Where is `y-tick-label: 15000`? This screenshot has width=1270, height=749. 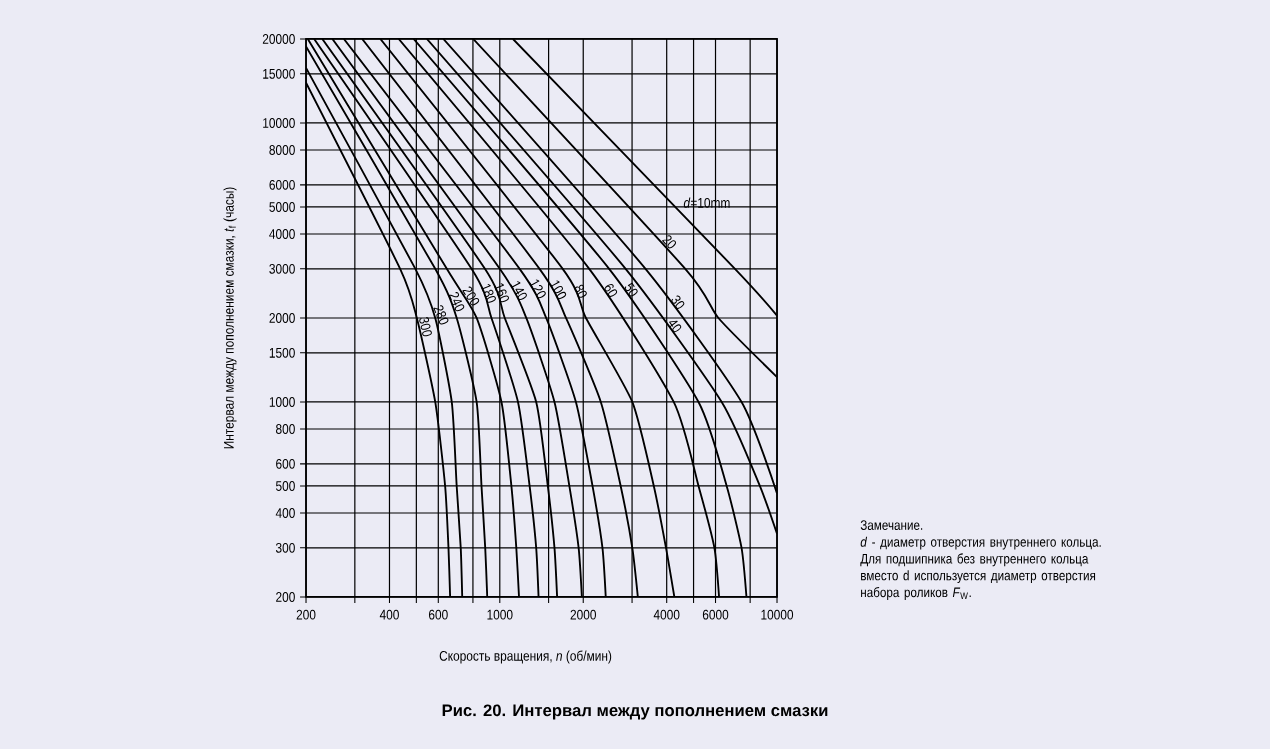
y-tick-label: 15000 is located at coordinates (279, 73).